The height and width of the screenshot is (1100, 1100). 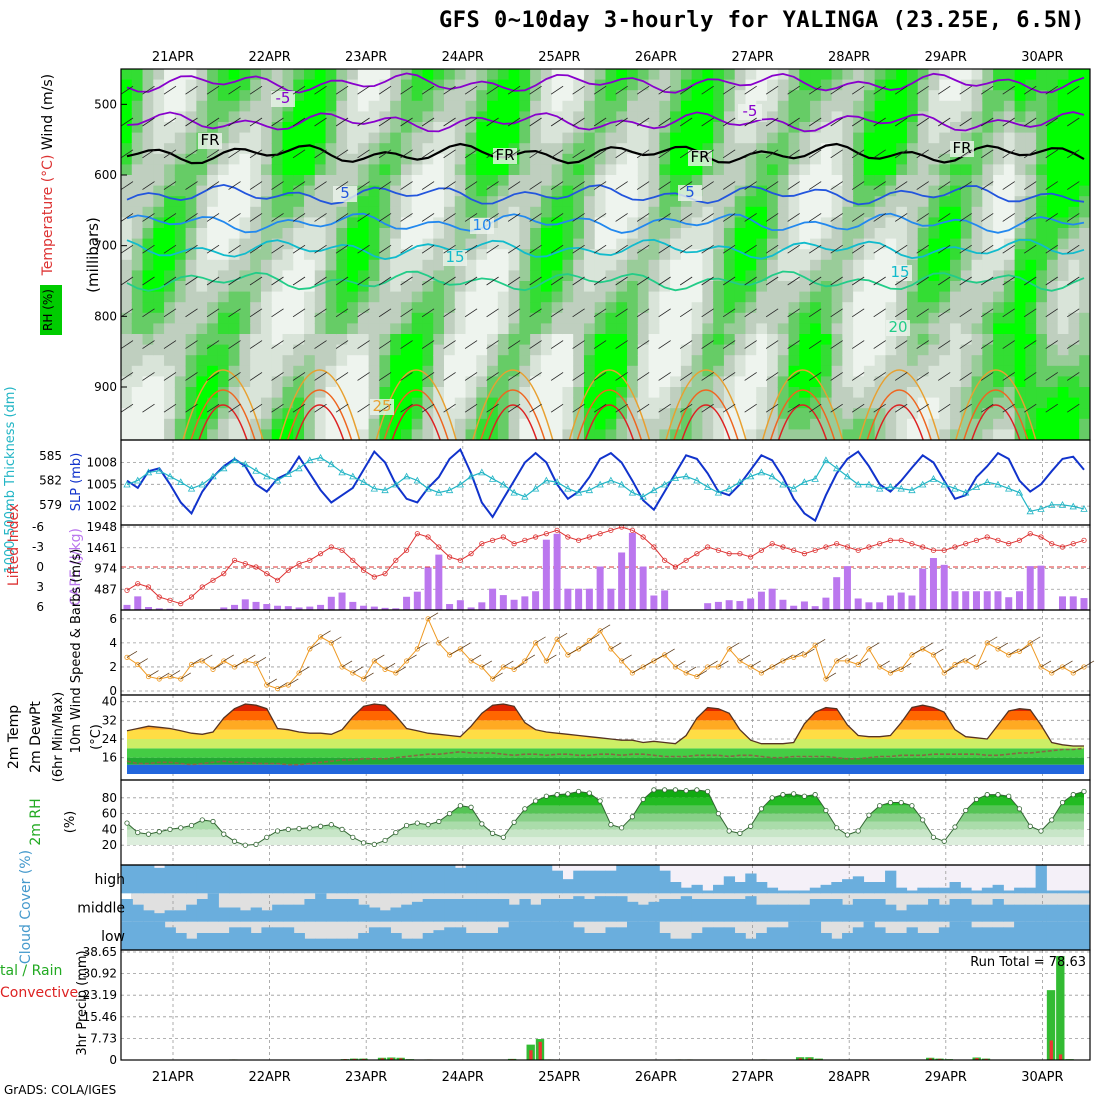 I want to click on rh-legend-swatch, so click(x=51, y=310).